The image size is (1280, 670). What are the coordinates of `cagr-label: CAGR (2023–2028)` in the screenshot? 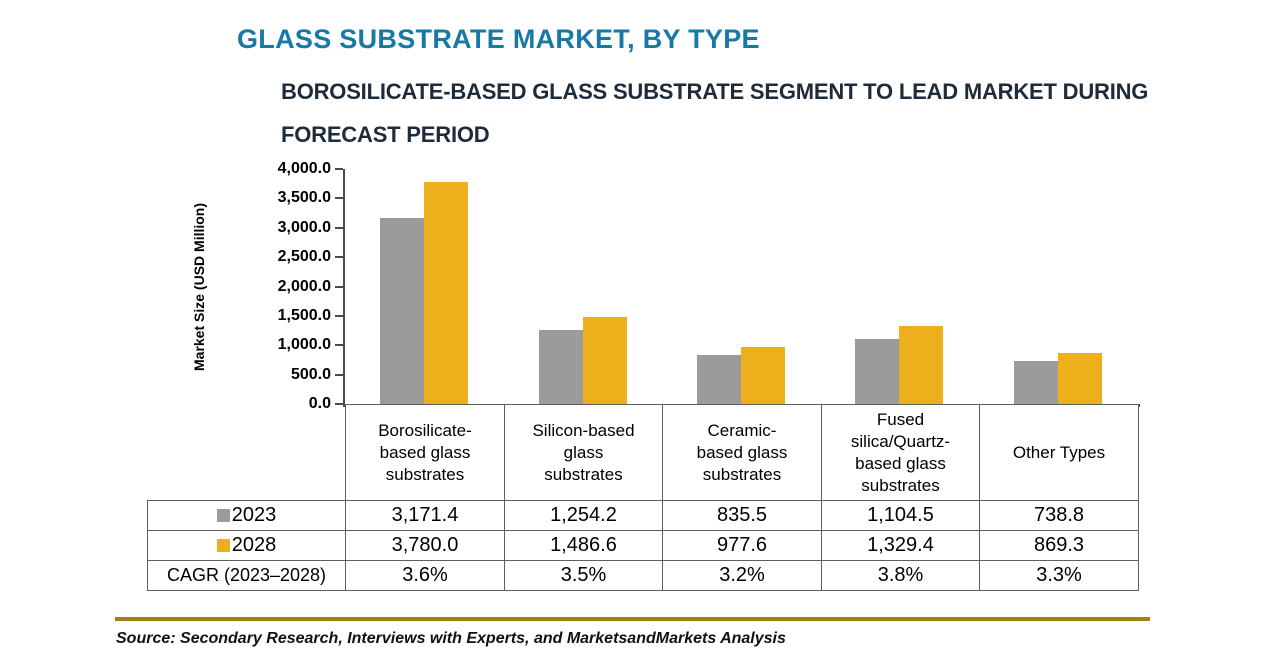 It's located at (246, 575).